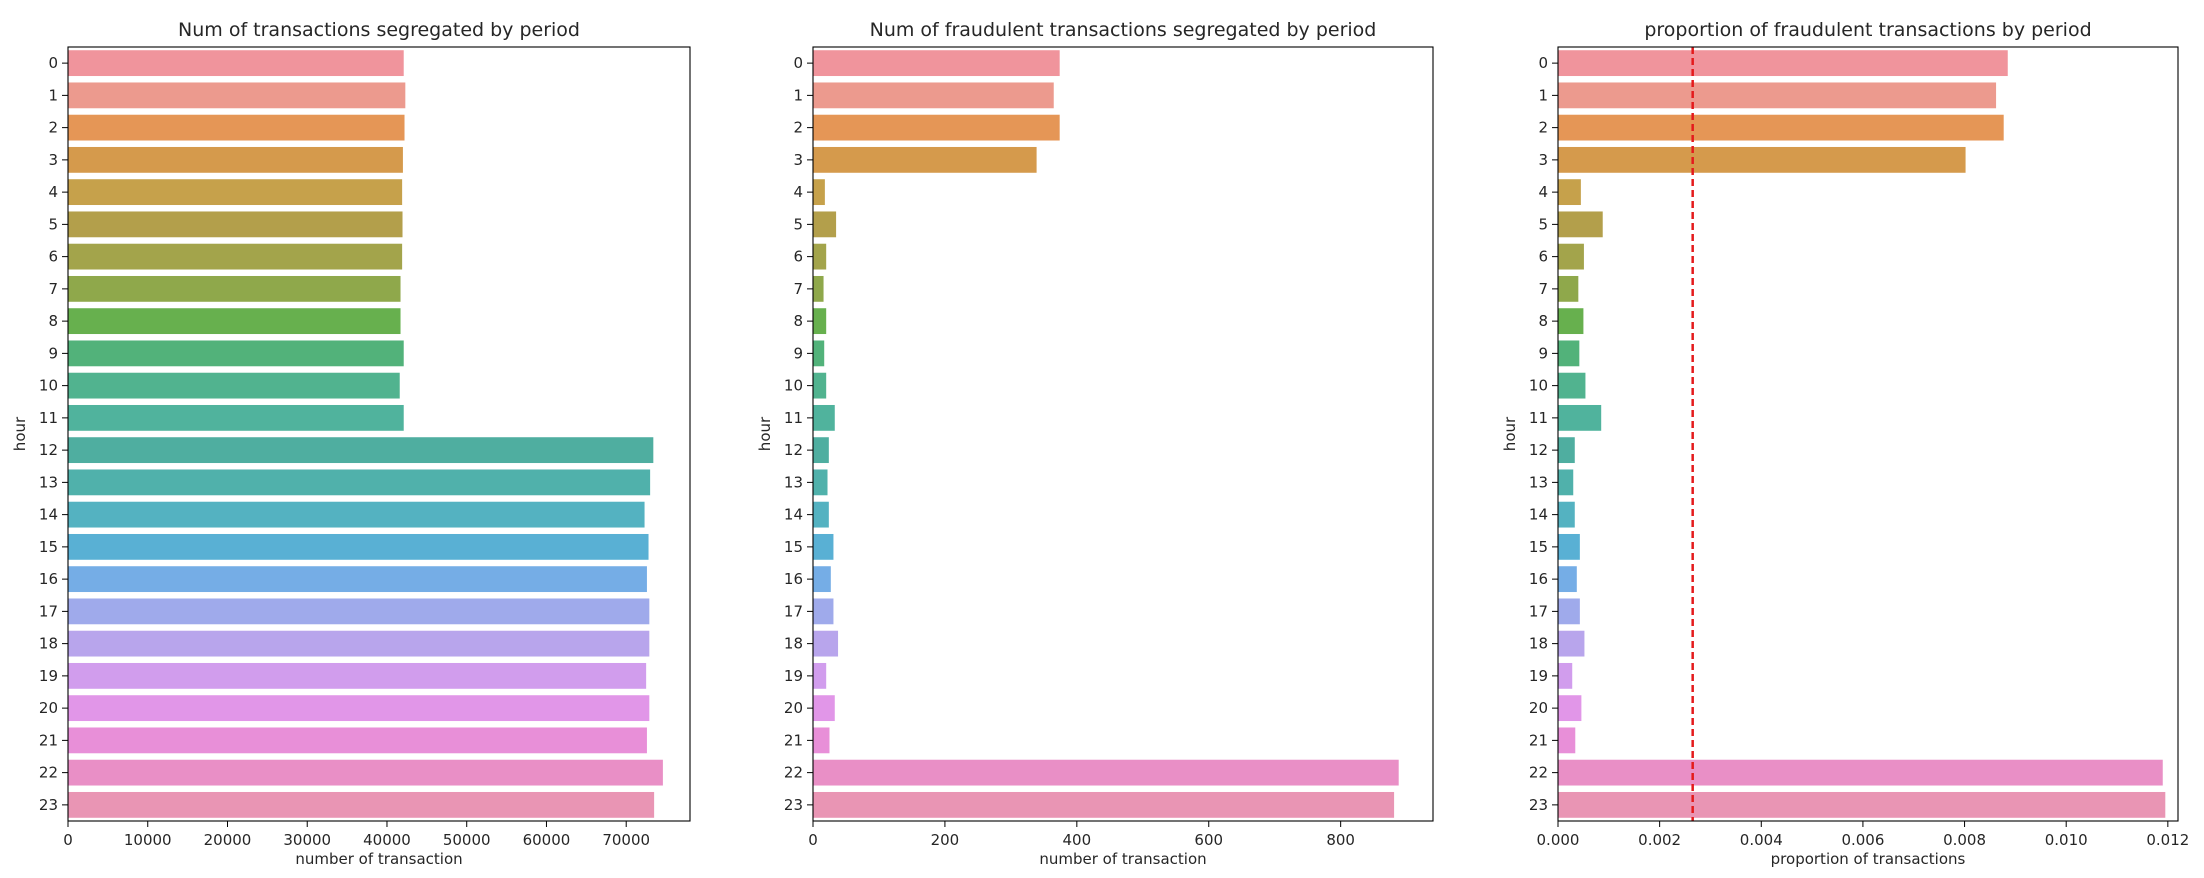  Describe the element at coordinates (1868, 859) in the screenshot. I see `x-axis-label: proportion of transactions` at that location.